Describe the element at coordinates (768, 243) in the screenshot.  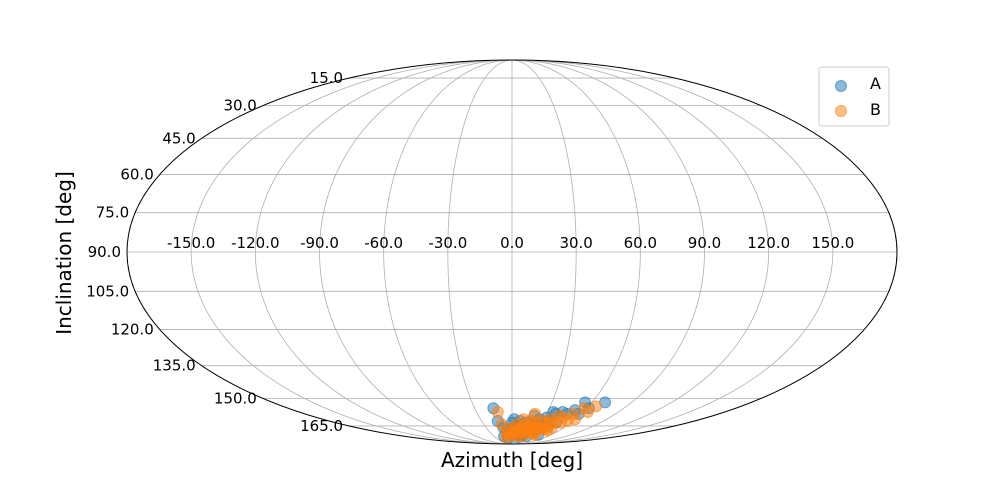
I see `x-tick-label: 120.0` at that location.